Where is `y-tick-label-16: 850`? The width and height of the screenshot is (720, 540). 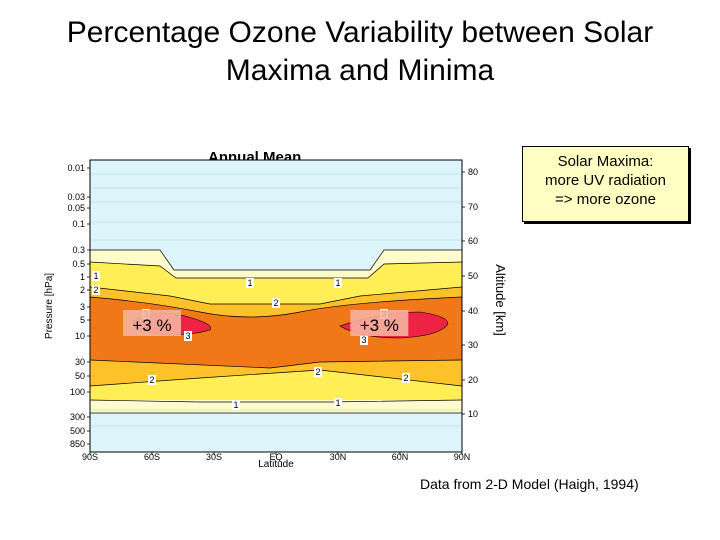
y-tick-label-16: 850 is located at coordinates (77, 444).